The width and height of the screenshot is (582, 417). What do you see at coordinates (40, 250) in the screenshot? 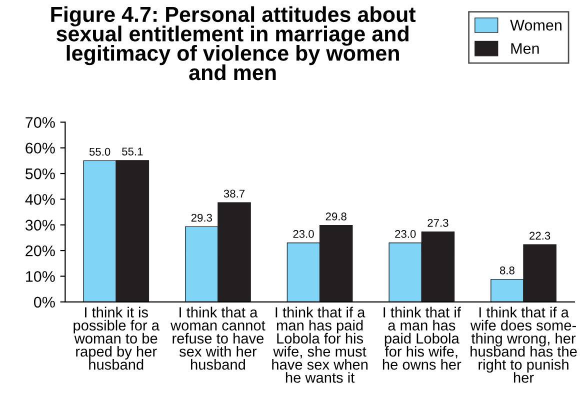
I see `y-tick-label: 20%` at bounding box center [40, 250].